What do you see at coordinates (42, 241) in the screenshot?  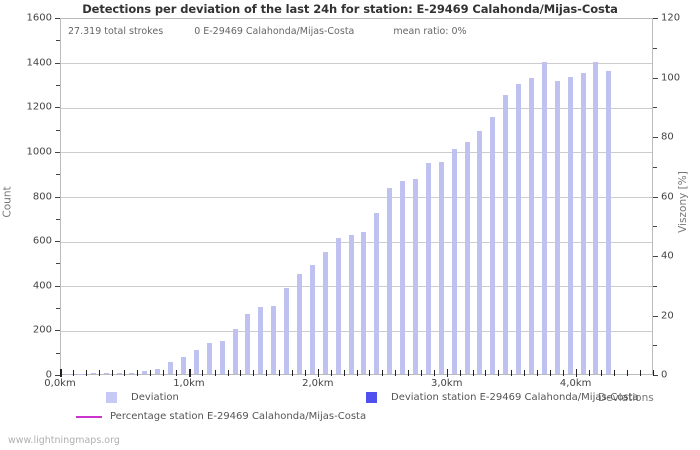 I see `y-tick-label-left: 600` at bounding box center [42, 241].